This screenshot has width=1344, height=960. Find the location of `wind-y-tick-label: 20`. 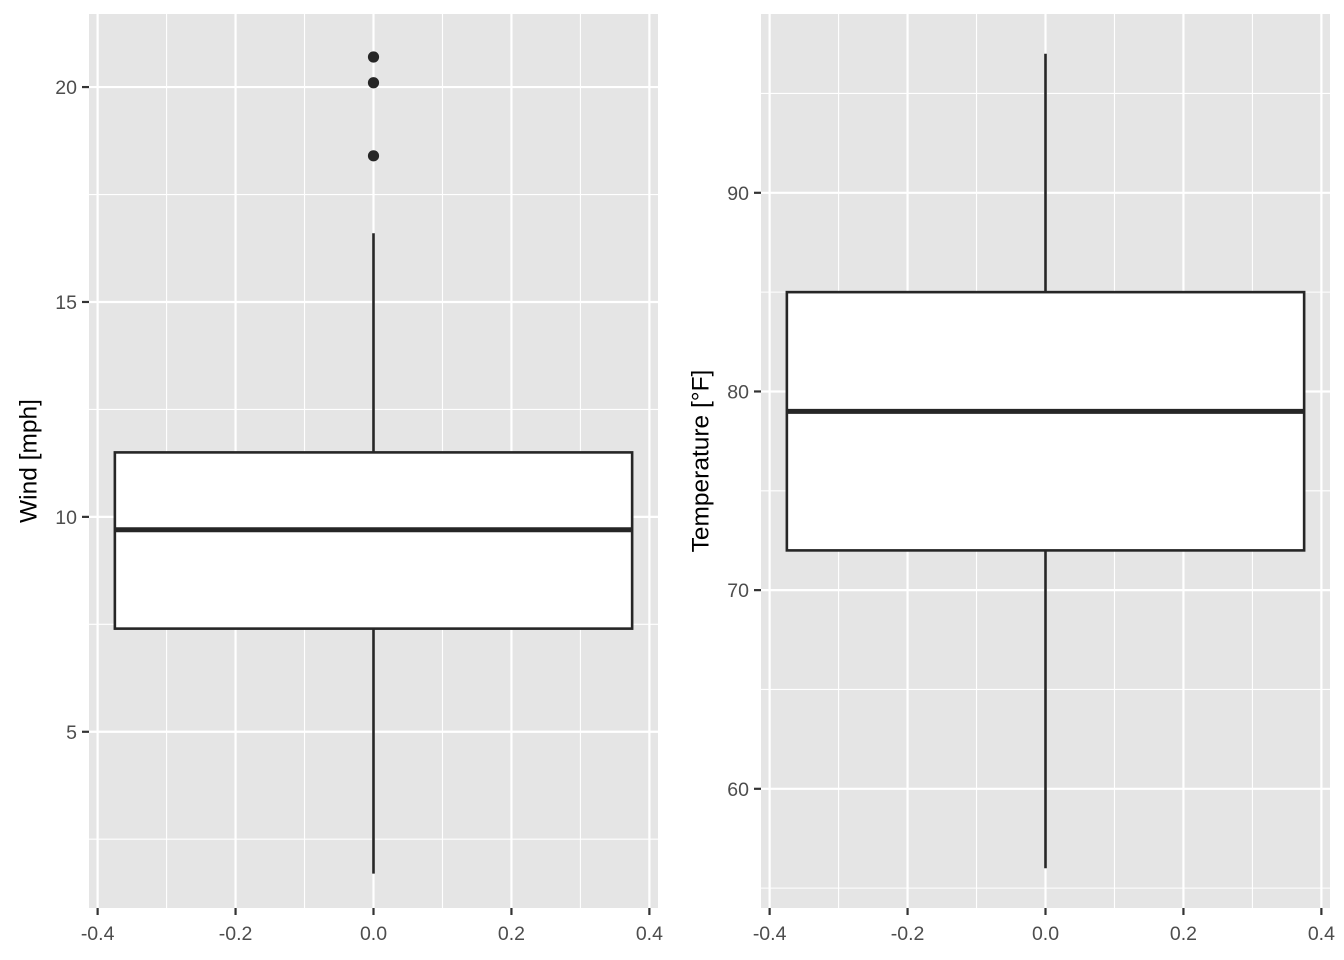

wind-y-tick-label: 20 is located at coordinates (66, 88).